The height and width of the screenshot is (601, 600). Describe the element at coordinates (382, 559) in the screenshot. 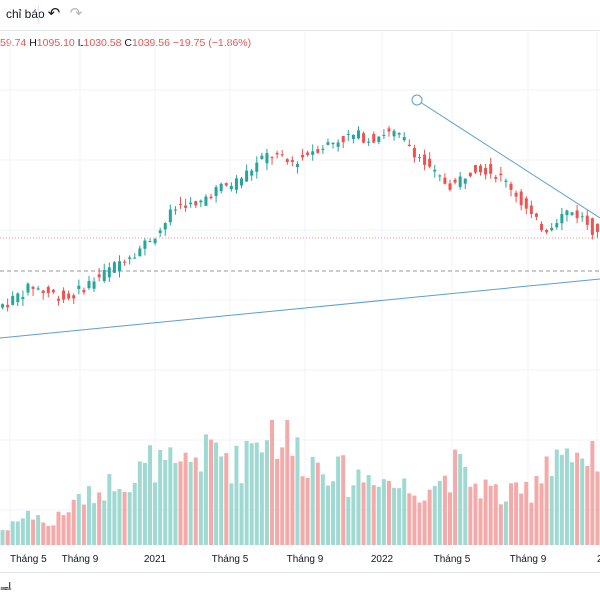

I see `x-tick-label: 2022` at that location.